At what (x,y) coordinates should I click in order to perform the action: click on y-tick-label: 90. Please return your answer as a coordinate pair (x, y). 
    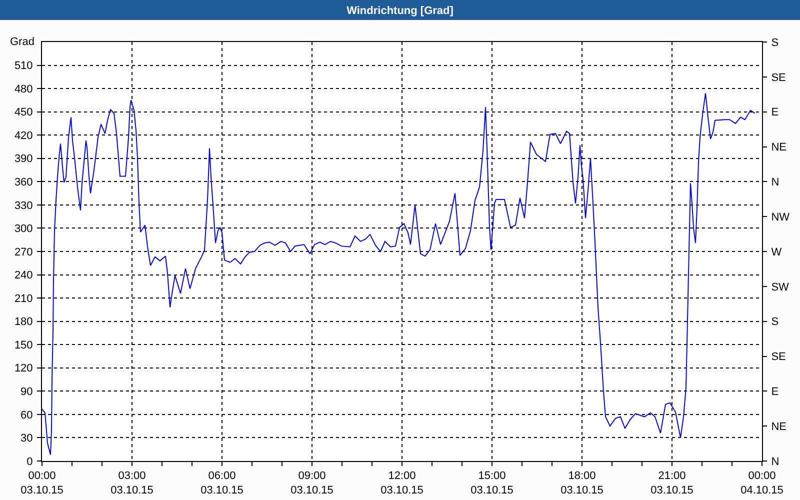
    Looking at the image, I should click on (26, 392).